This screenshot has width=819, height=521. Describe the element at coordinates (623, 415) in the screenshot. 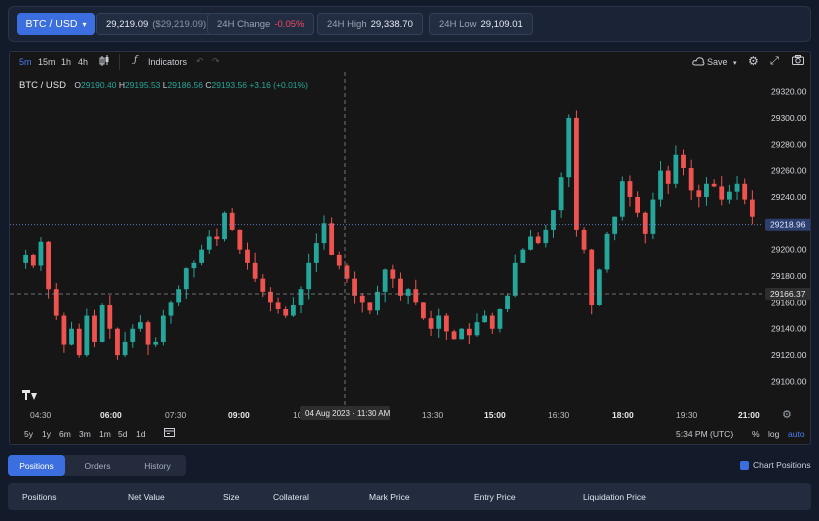

I see `x-tick-label: 18:00` at that location.